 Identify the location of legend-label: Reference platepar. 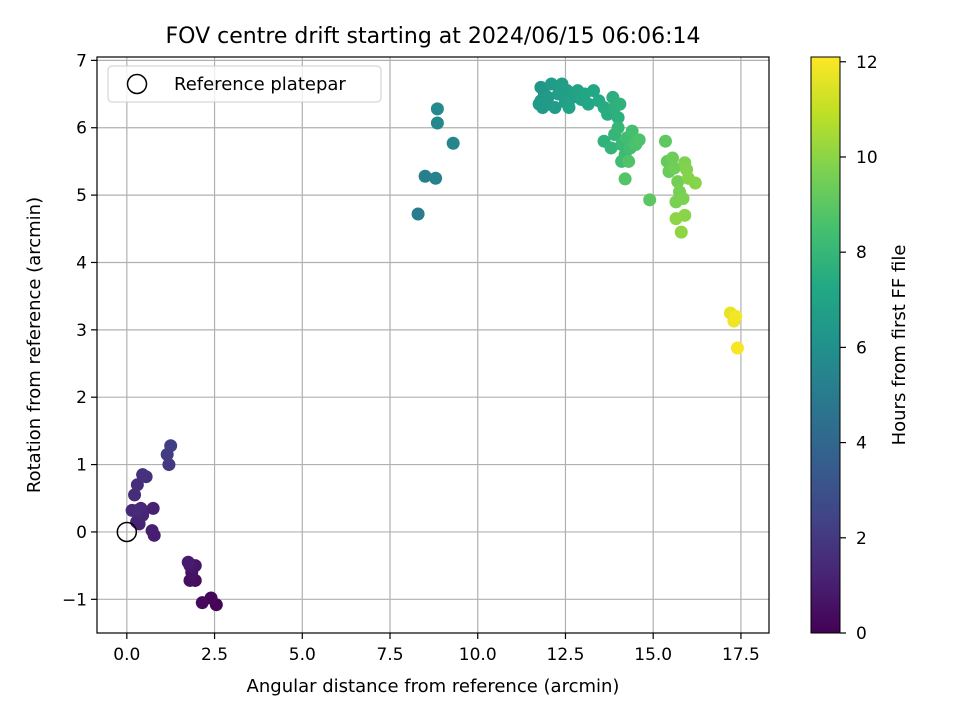
(260, 84).